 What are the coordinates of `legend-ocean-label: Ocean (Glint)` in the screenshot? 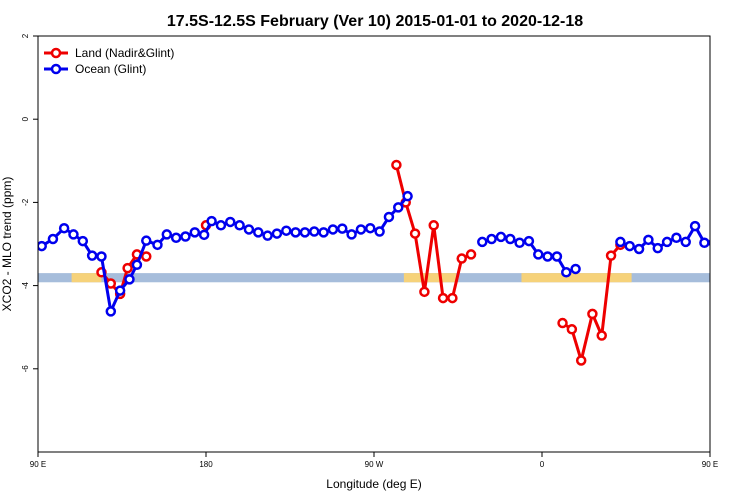 It's located at (110, 69).